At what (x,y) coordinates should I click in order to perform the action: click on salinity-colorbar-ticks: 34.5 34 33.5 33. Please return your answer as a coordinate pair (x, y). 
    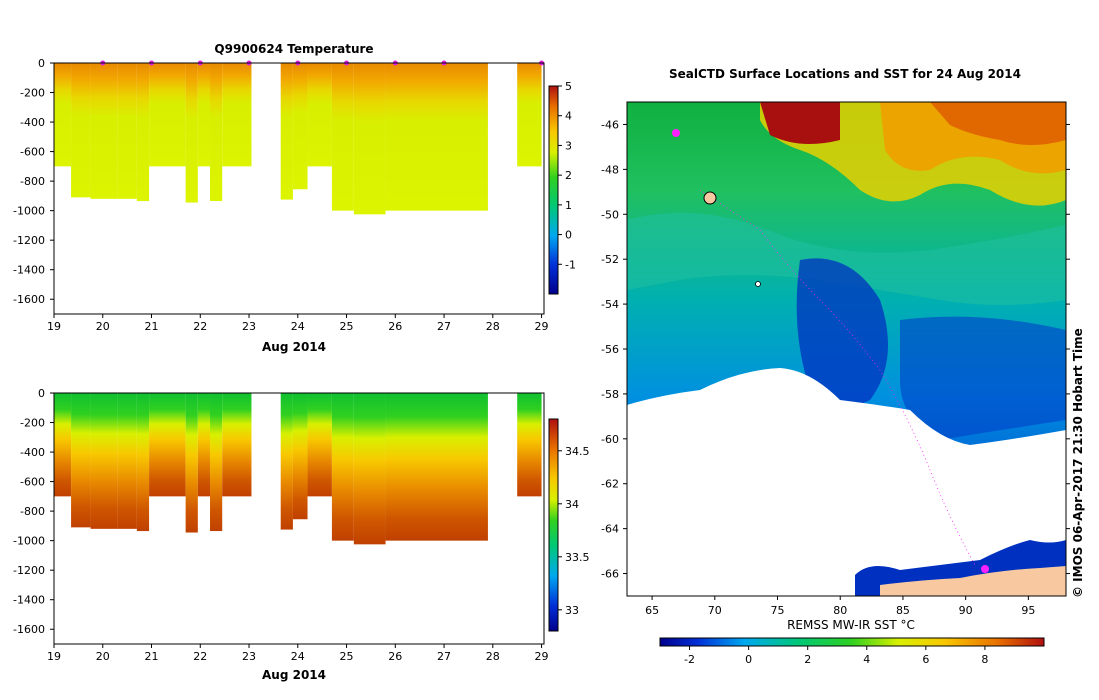
    Looking at the image, I should click on (574, 531).